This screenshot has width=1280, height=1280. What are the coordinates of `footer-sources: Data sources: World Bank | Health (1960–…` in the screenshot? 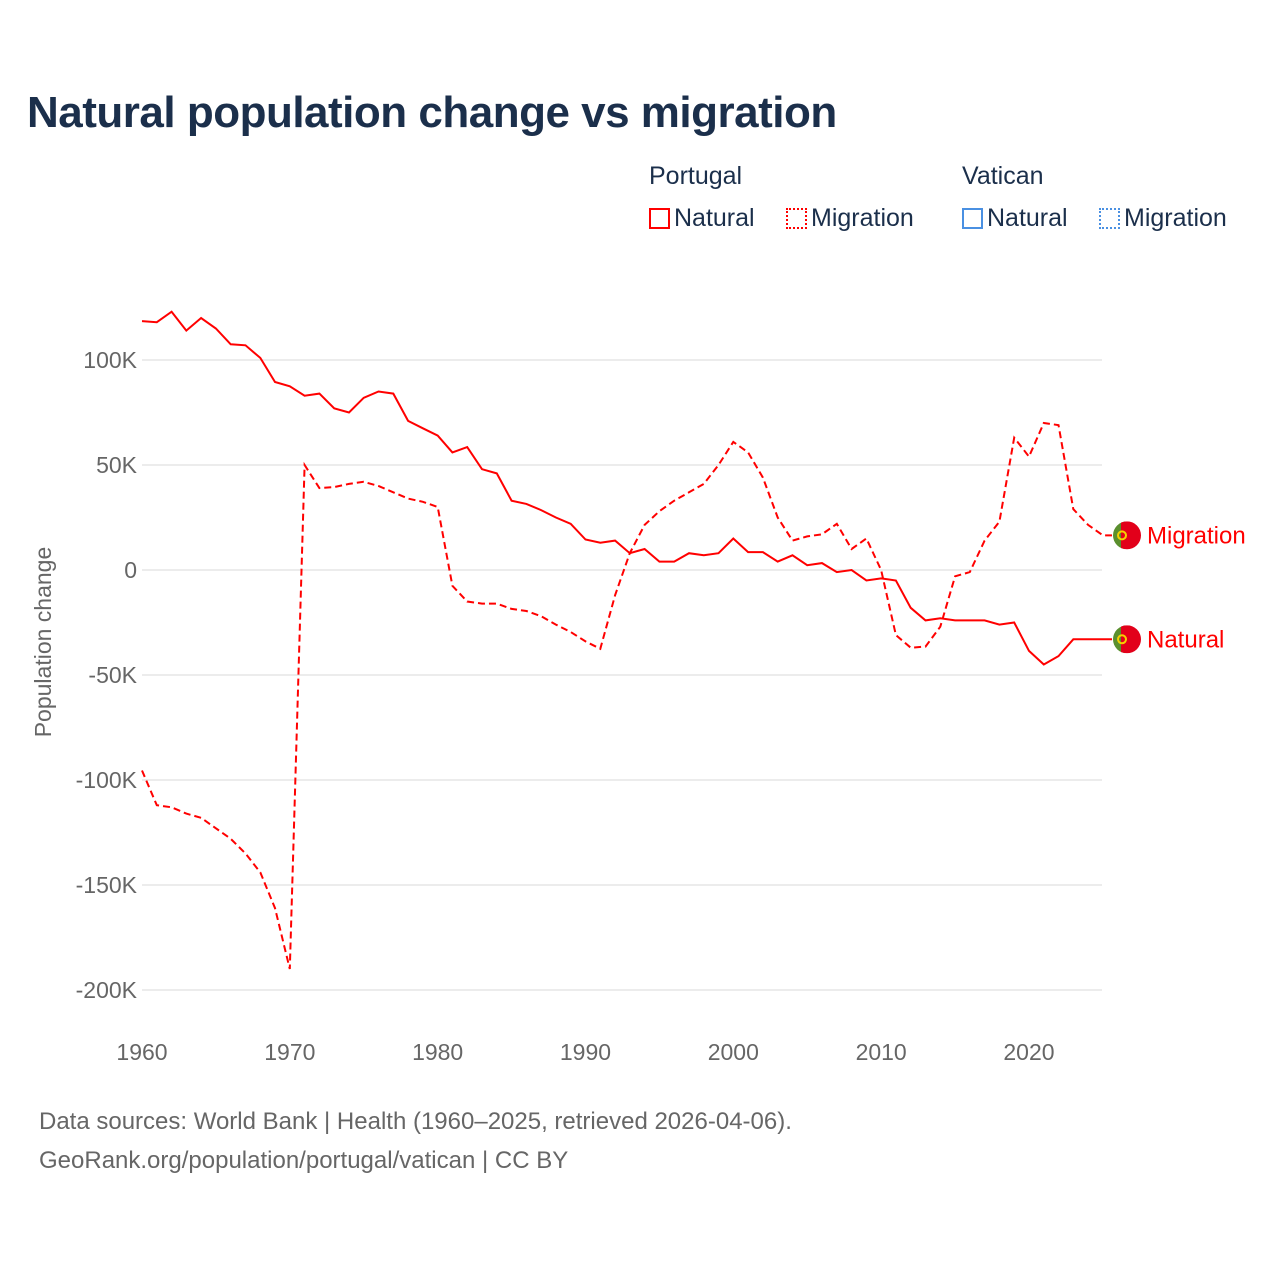 It's located at (415, 1121).